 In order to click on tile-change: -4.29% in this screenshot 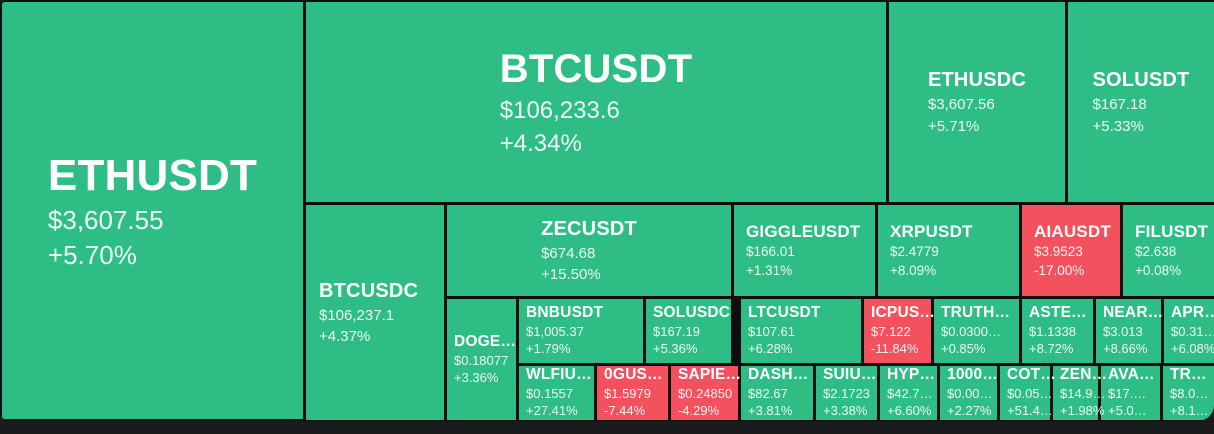, I will do `click(699, 411)`.